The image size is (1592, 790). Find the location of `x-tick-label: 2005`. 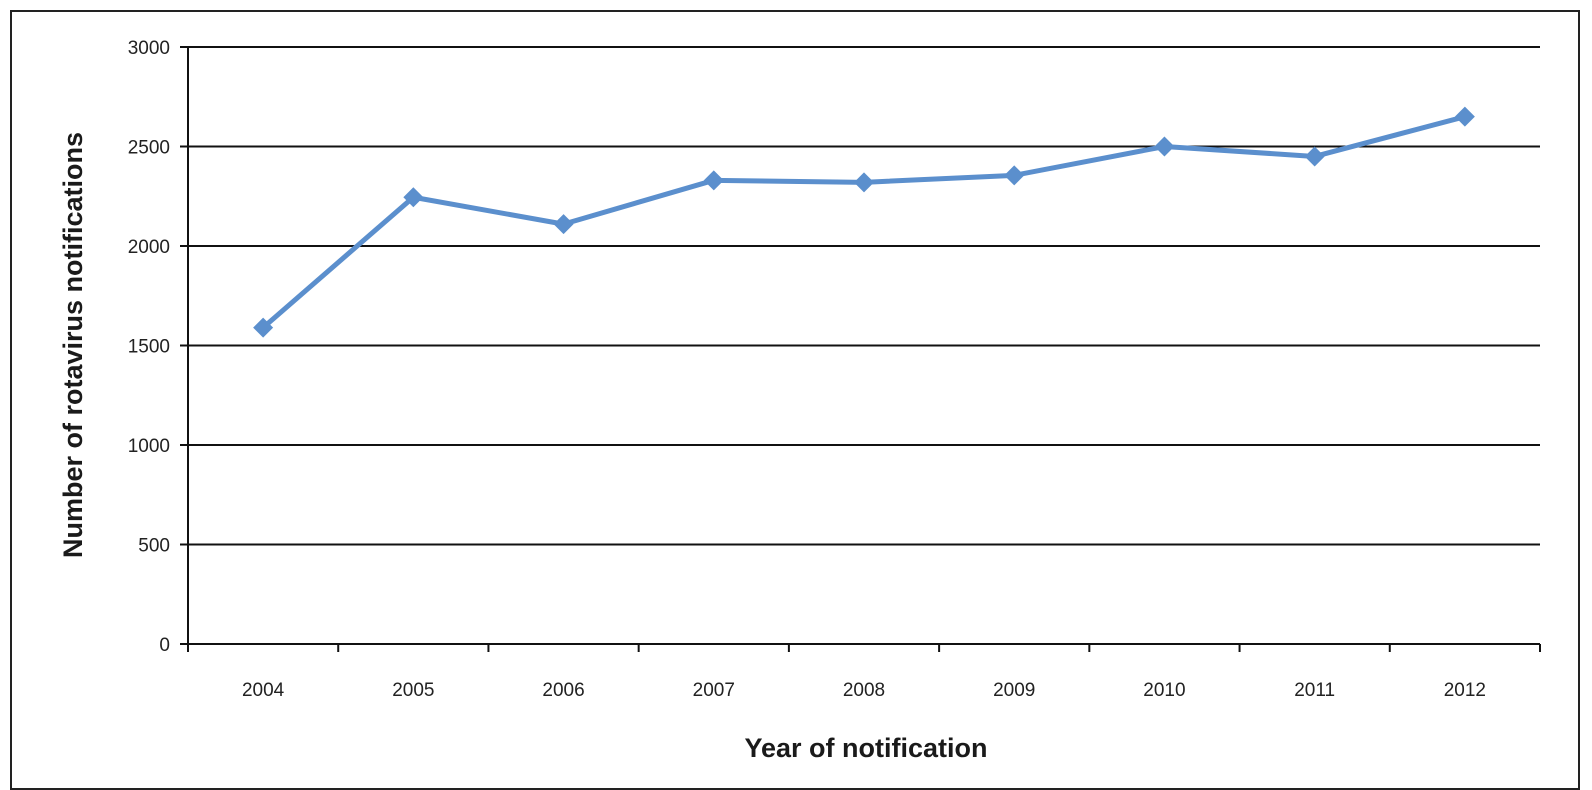

x-tick-label: 2005 is located at coordinates (413, 690).